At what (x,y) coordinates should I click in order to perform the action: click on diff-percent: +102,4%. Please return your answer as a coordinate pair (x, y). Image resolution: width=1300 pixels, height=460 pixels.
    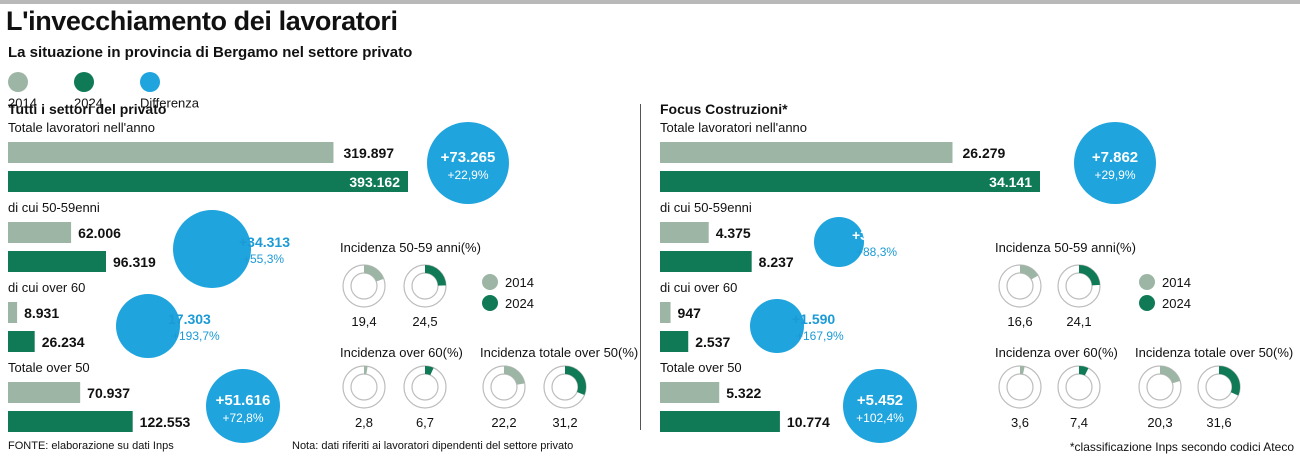
    Looking at the image, I should click on (880, 418).